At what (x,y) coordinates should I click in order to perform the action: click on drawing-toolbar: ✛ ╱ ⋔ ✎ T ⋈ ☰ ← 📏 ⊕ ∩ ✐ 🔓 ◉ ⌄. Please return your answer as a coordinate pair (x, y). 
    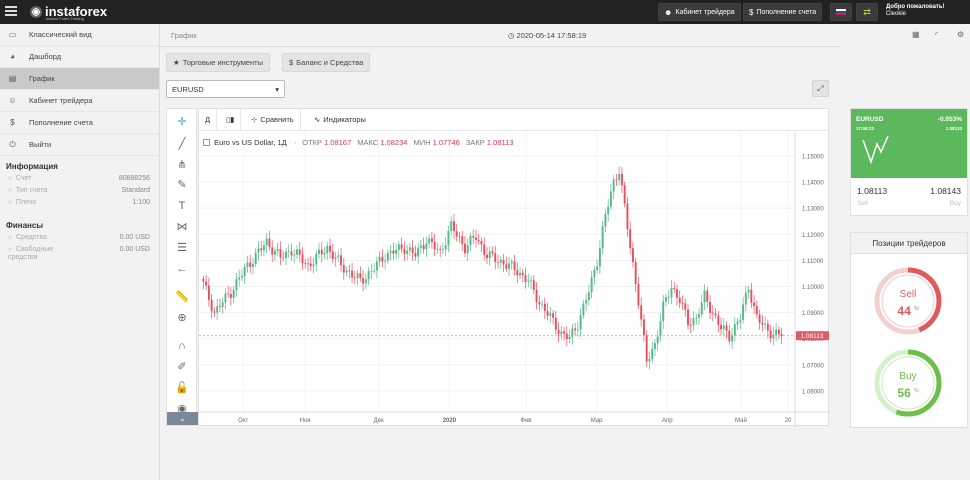
    Looking at the image, I should click on (182, 267).